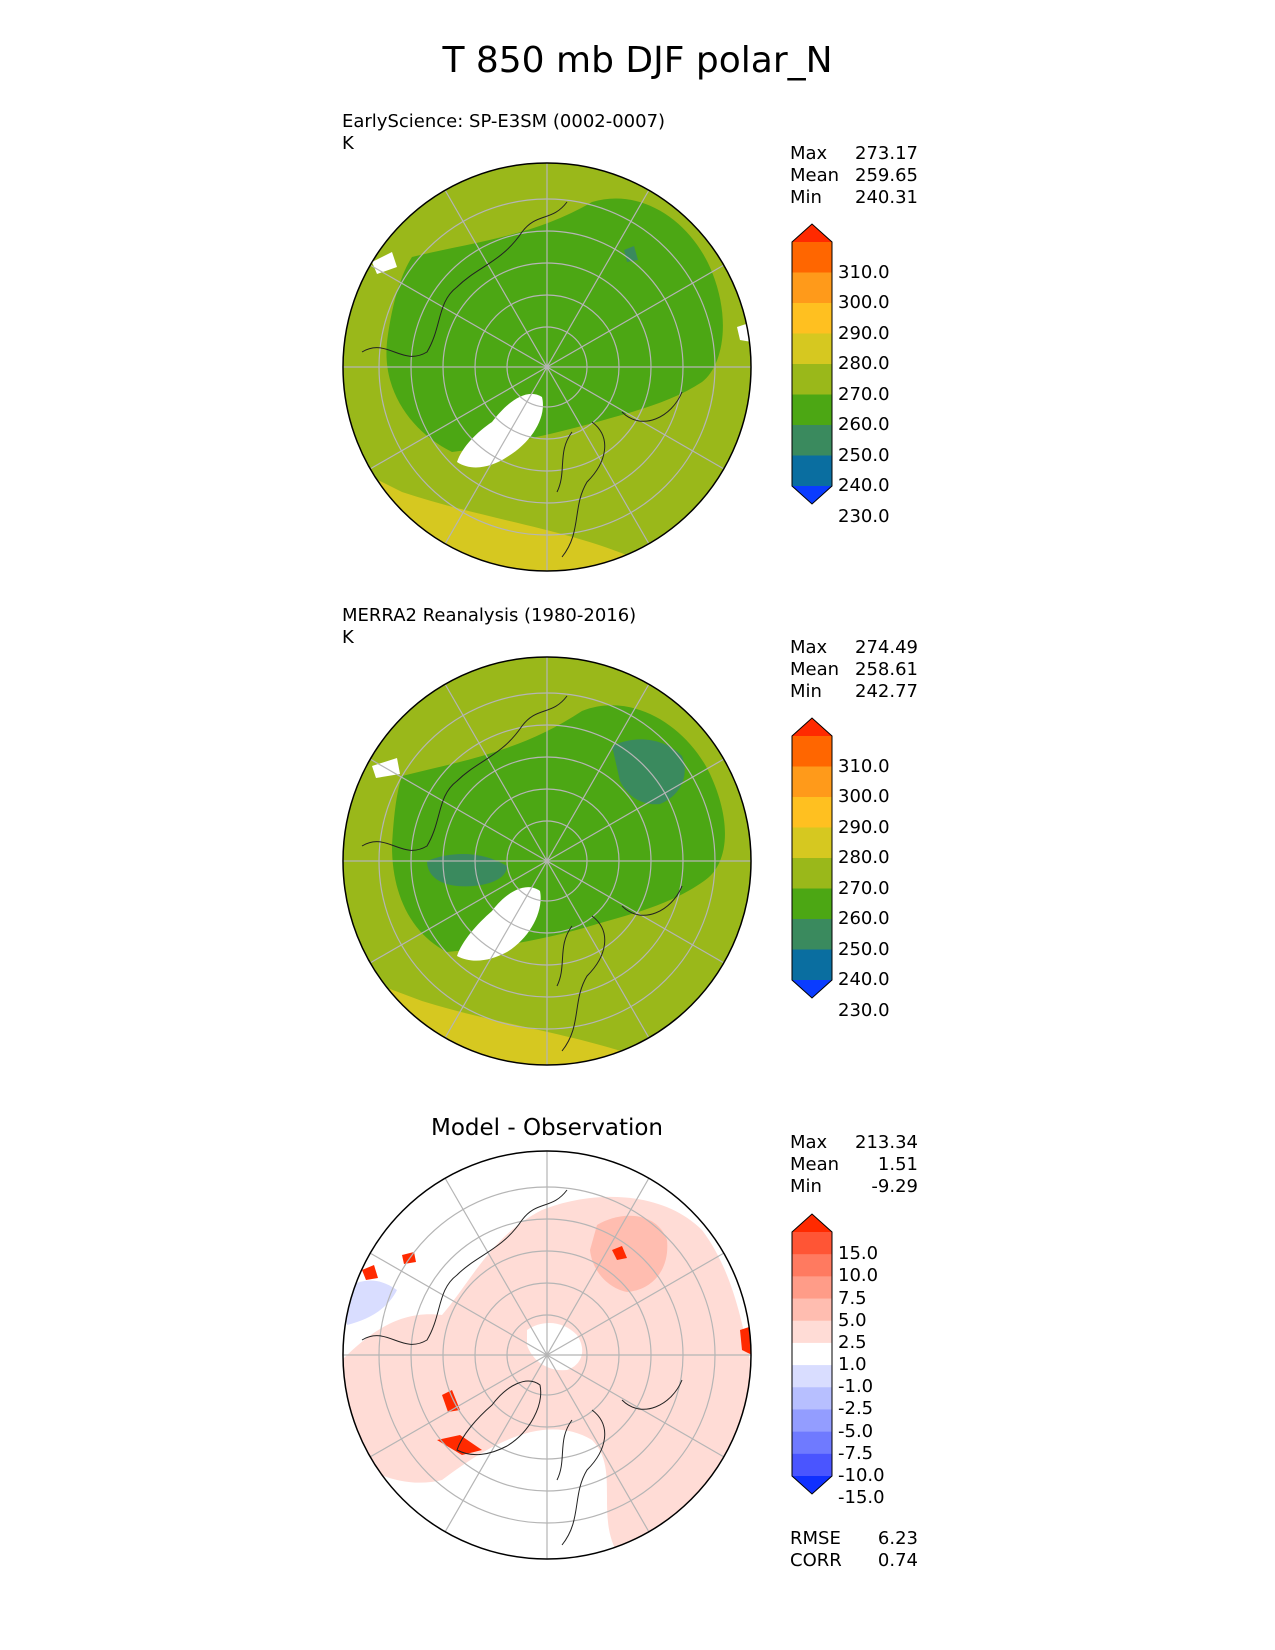 The width and height of the screenshot is (1275, 1650). What do you see at coordinates (854, 1549) in the screenshot?
I see `panel-3-metrics: RMSE 6.23 CORR 0.74` at bounding box center [854, 1549].